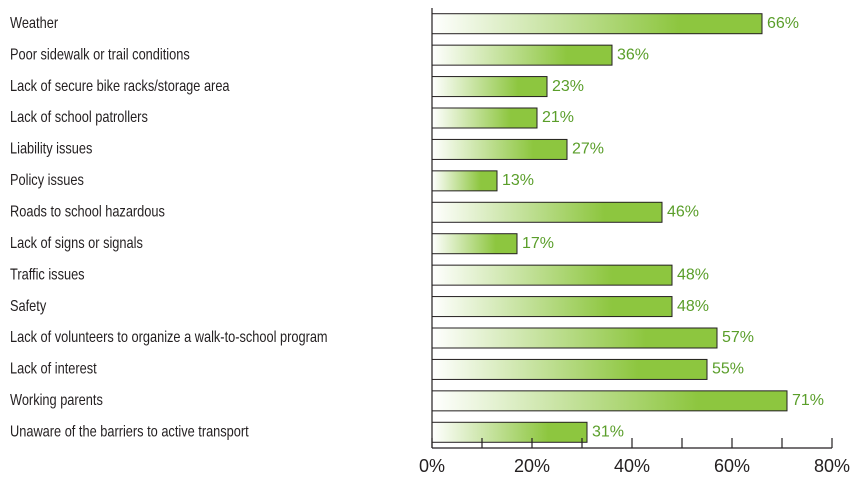 The image size is (853, 477). Describe the element at coordinates (632, 466) in the screenshot. I see `x-tick-label: 40%` at that location.